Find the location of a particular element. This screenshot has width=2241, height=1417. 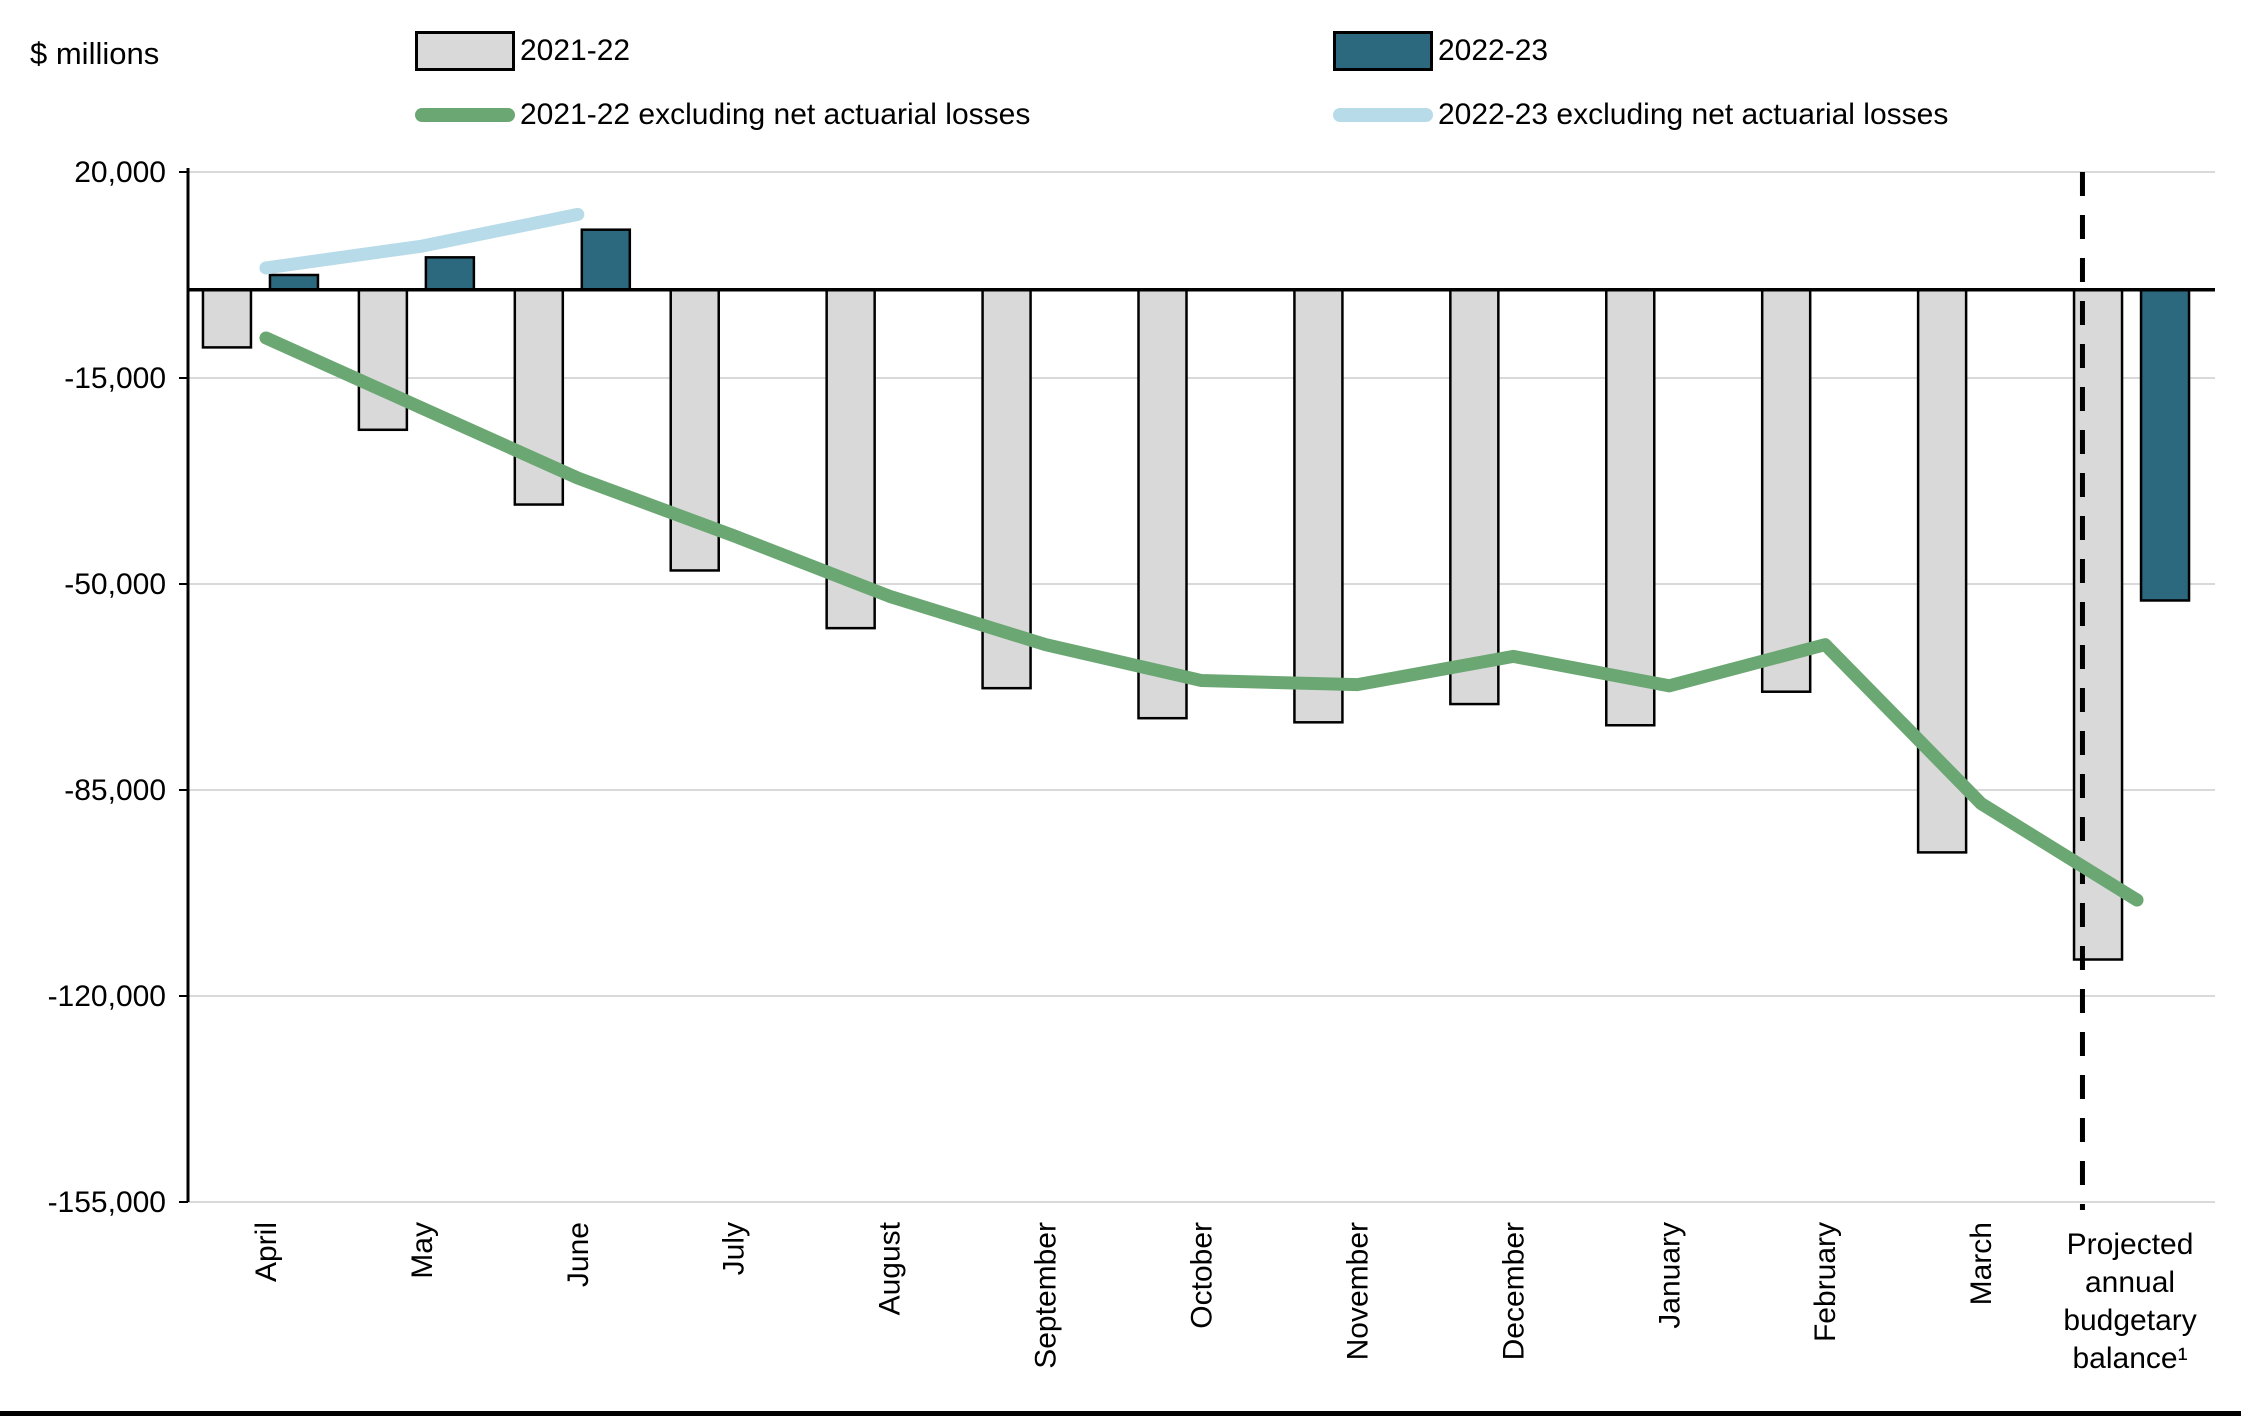

legend-label: 2021-22 excluding net actuarial losses is located at coordinates (775, 114).